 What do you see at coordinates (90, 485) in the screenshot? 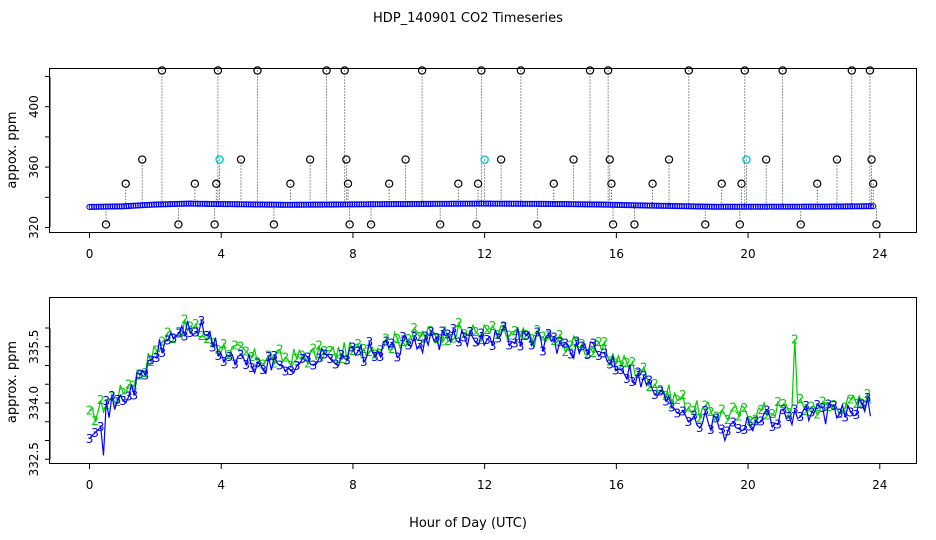
I see `x-tick-label: 0` at bounding box center [90, 485].